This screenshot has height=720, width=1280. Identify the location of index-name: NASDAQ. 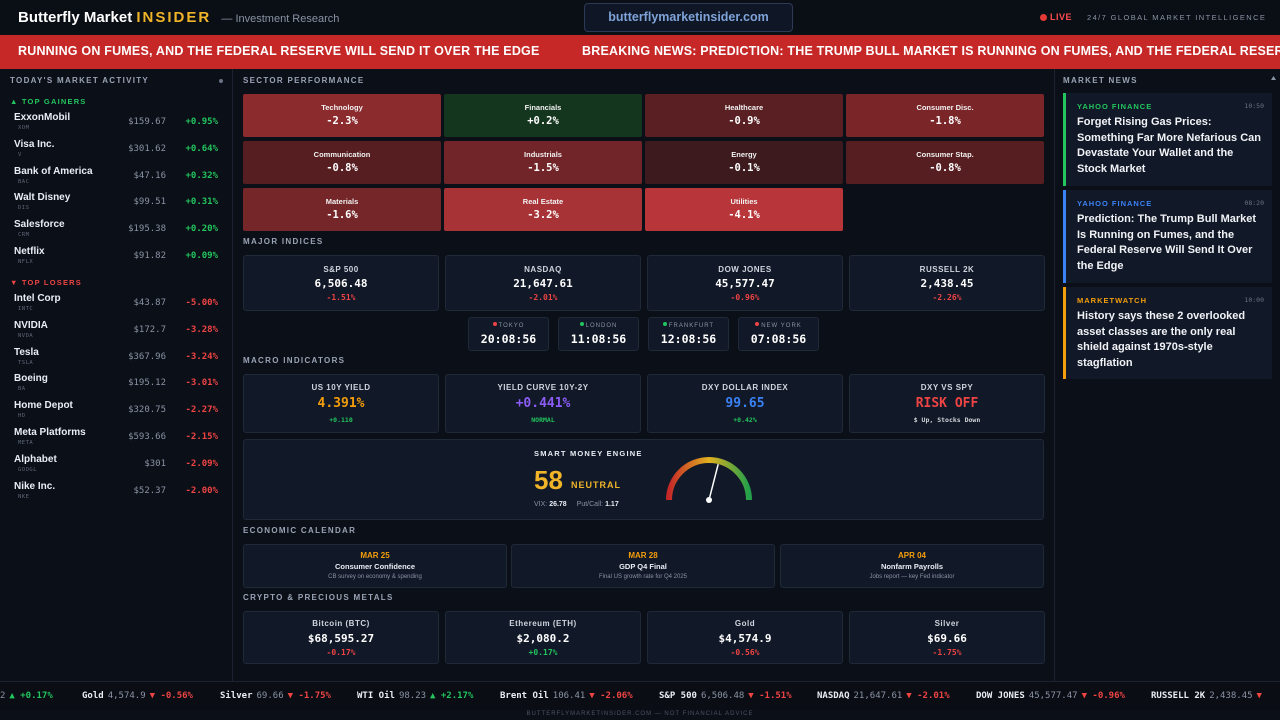
(543, 269).